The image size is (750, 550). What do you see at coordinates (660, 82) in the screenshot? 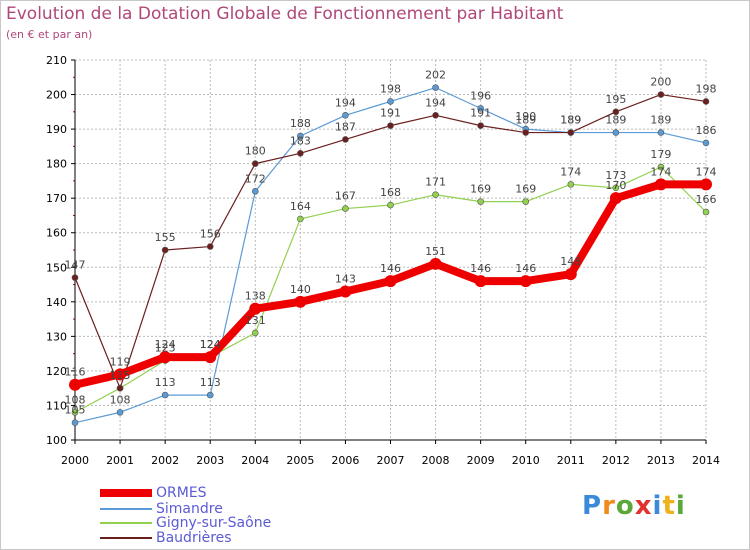
I see `data-label-baudrieres: 200` at bounding box center [660, 82].